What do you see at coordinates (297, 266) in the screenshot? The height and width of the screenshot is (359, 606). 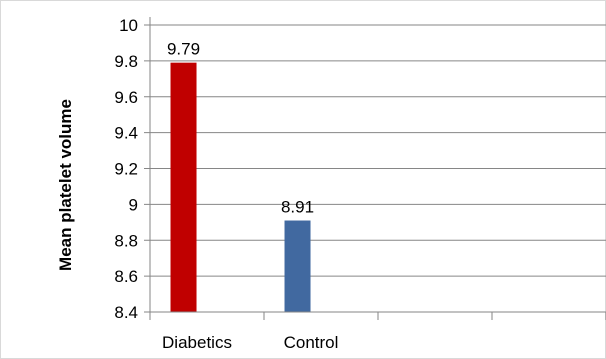 I see `bar-control` at bounding box center [297, 266].